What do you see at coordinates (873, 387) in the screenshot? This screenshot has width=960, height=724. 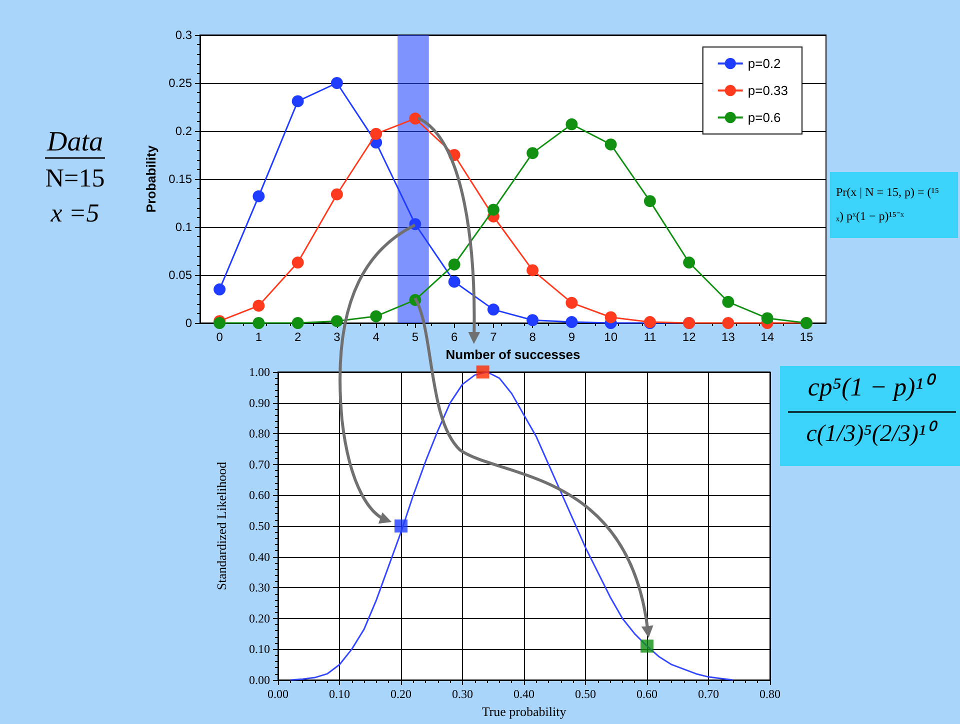 I see `text: cp⁵(1 − p)¹⁰` at bounding box center [873, 387].